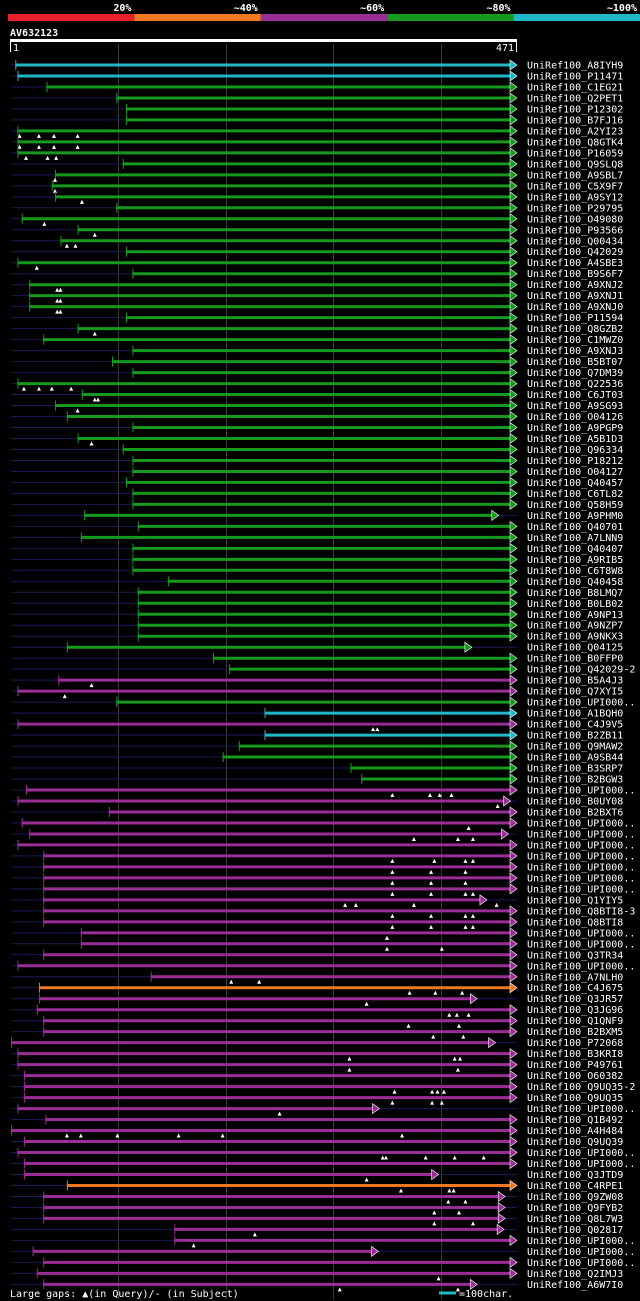  What do you see at coordinates (317, 252) in the screenshot?
I see `hit-row: UniRef100_Q42029` at bounding box center [317, 252].